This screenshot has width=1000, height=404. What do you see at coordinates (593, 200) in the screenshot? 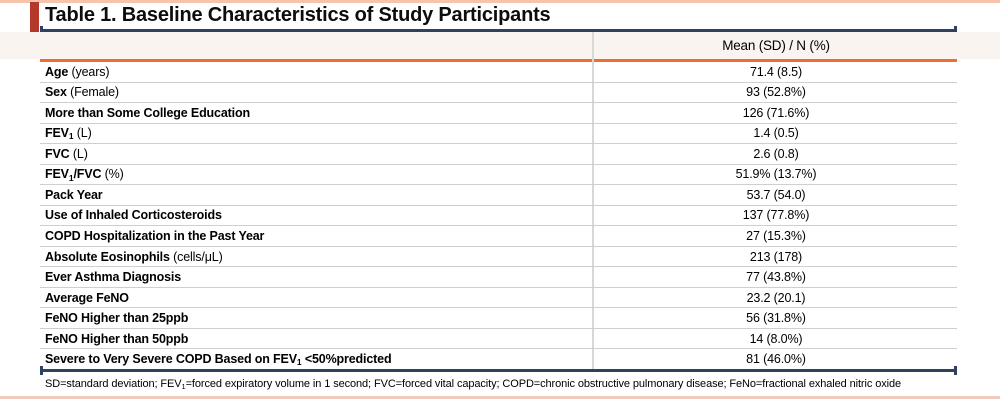
I see `column-divider` at bounding box center [593, 200].